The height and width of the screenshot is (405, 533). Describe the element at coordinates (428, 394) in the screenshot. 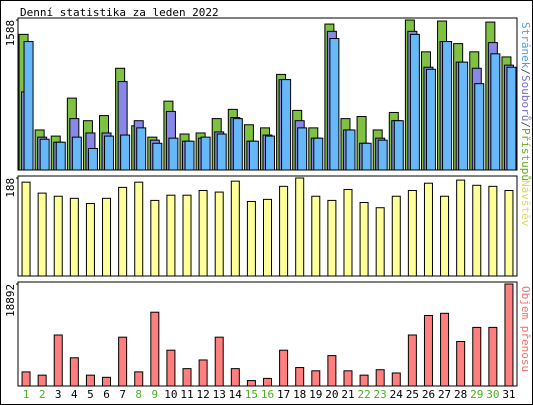

I see `x-tick-label: 26` at that location.